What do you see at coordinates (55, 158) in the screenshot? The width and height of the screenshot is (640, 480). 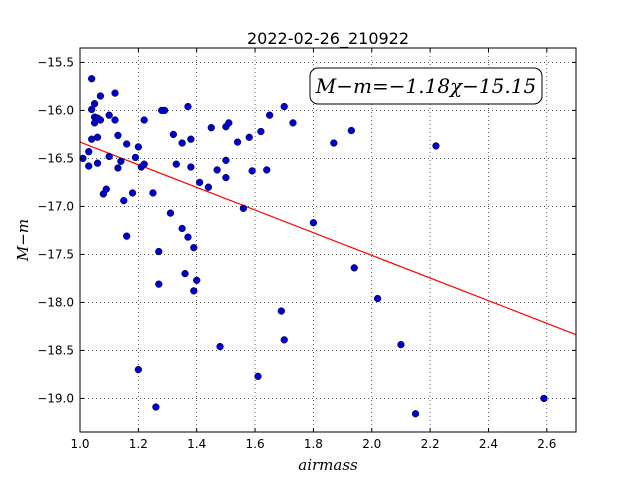 I see `y-tick-label: −16.5` at bounding box center [55, 158].